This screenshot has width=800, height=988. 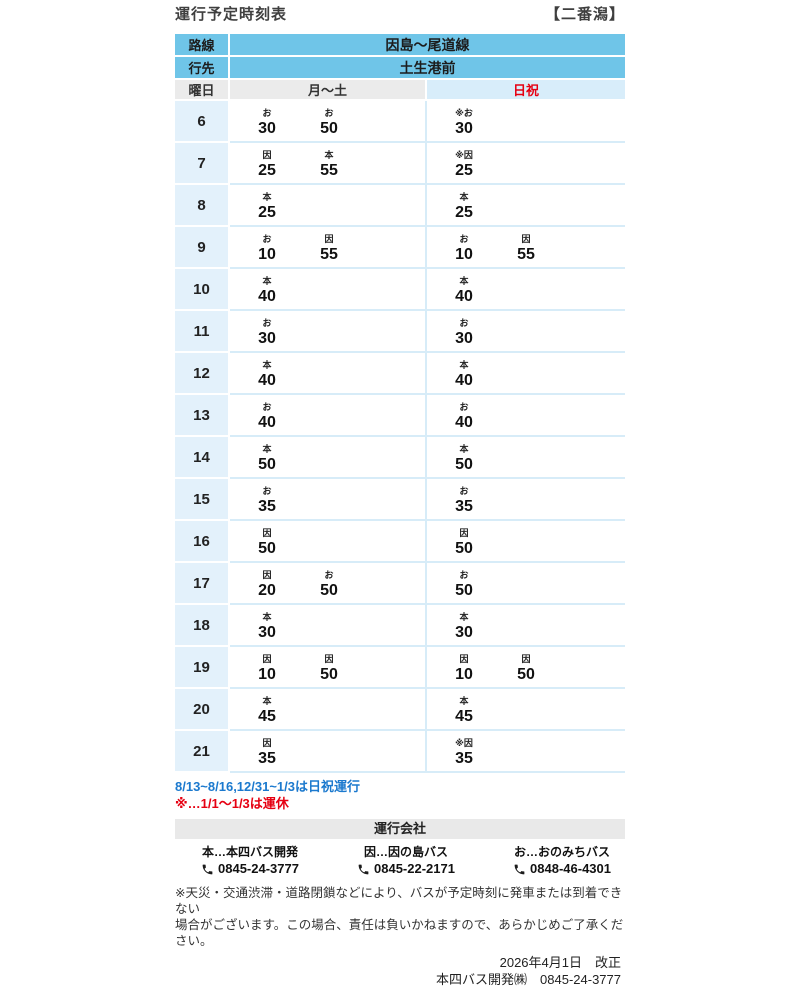 What do you see at coordinates (249, 852) in the screenshot?
I see `company-name: 本…本四バス開発` at bounding box center [249, 852].